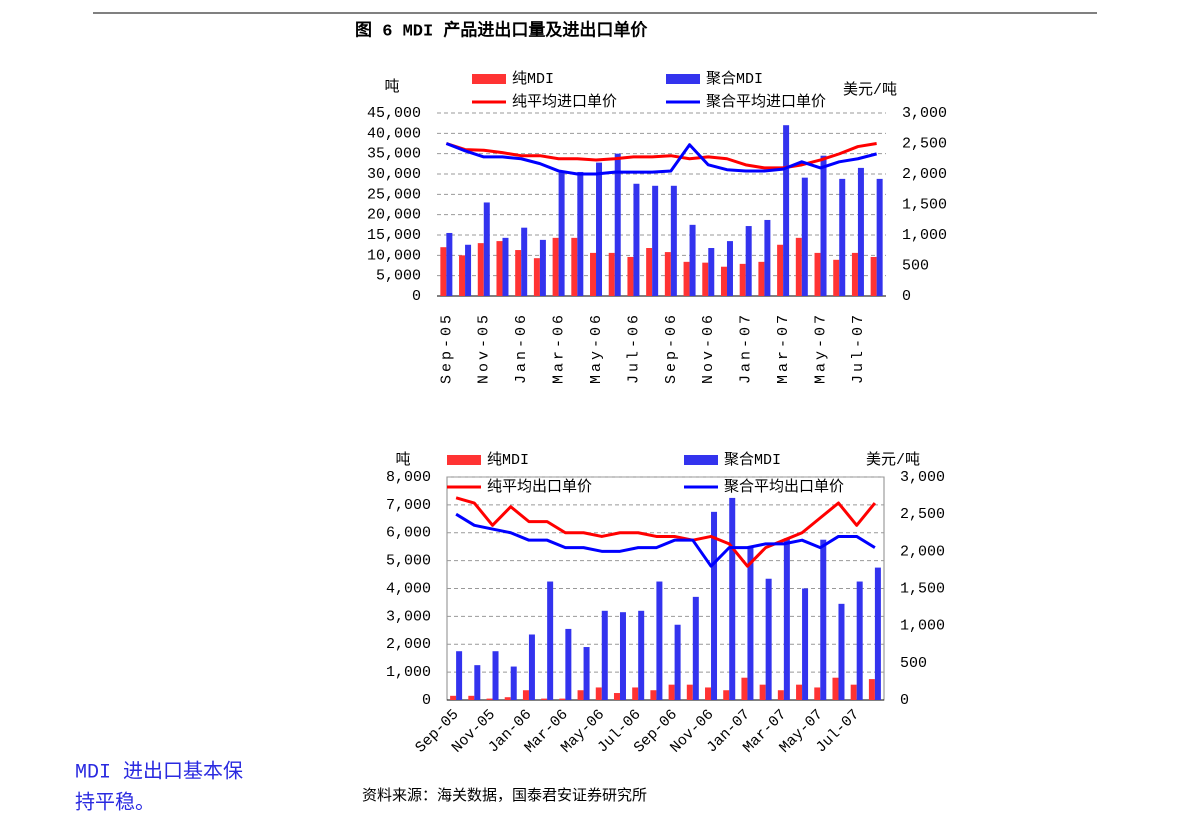 This screenshot has height=824, width=1190. What do you see at coordinates (734, 79) in the screenshot?
I see `legend-label: 聚合MDI` at bounding box center [734, 79].